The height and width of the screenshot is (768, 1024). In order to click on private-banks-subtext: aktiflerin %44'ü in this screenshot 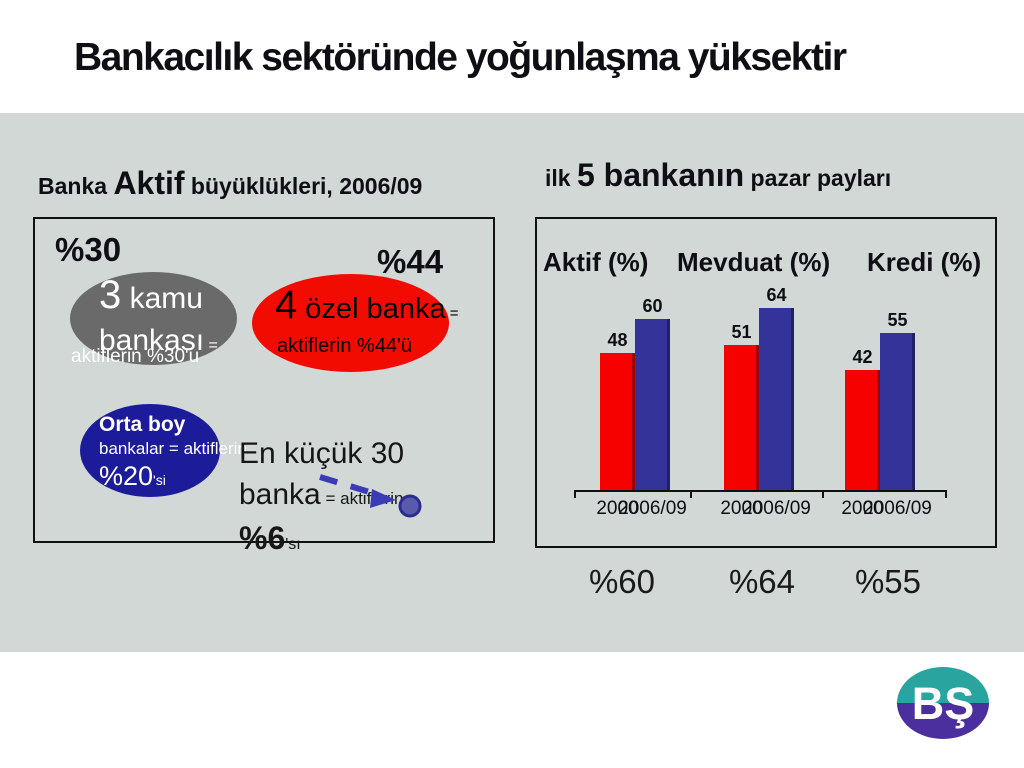, I will do `click(344, 346)`.